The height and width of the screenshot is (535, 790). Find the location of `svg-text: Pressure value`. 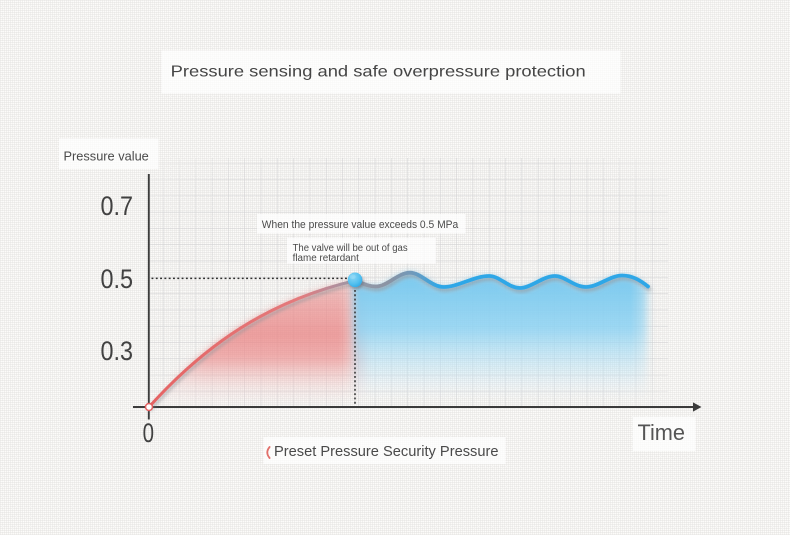

svg-text: Pressure value is located at coordinates (106, 156).